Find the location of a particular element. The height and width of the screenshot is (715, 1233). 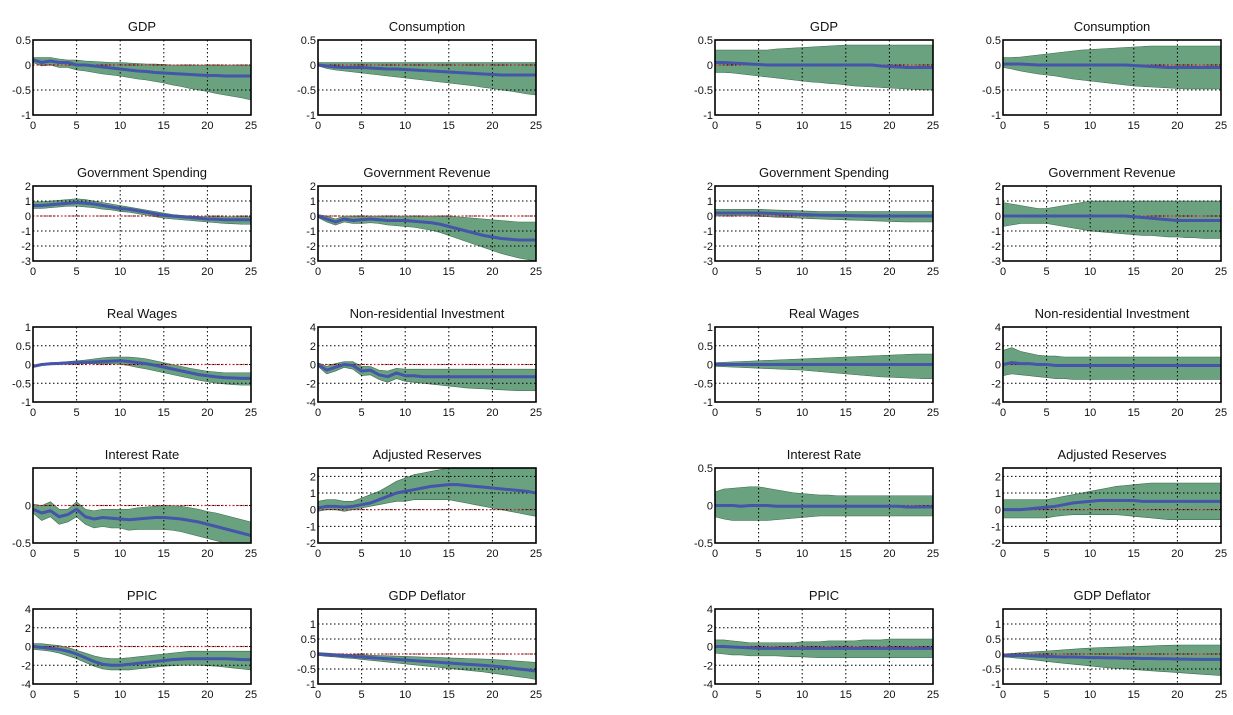

panel-9-ytick-label: -1 is located at coordinates (26, 403).